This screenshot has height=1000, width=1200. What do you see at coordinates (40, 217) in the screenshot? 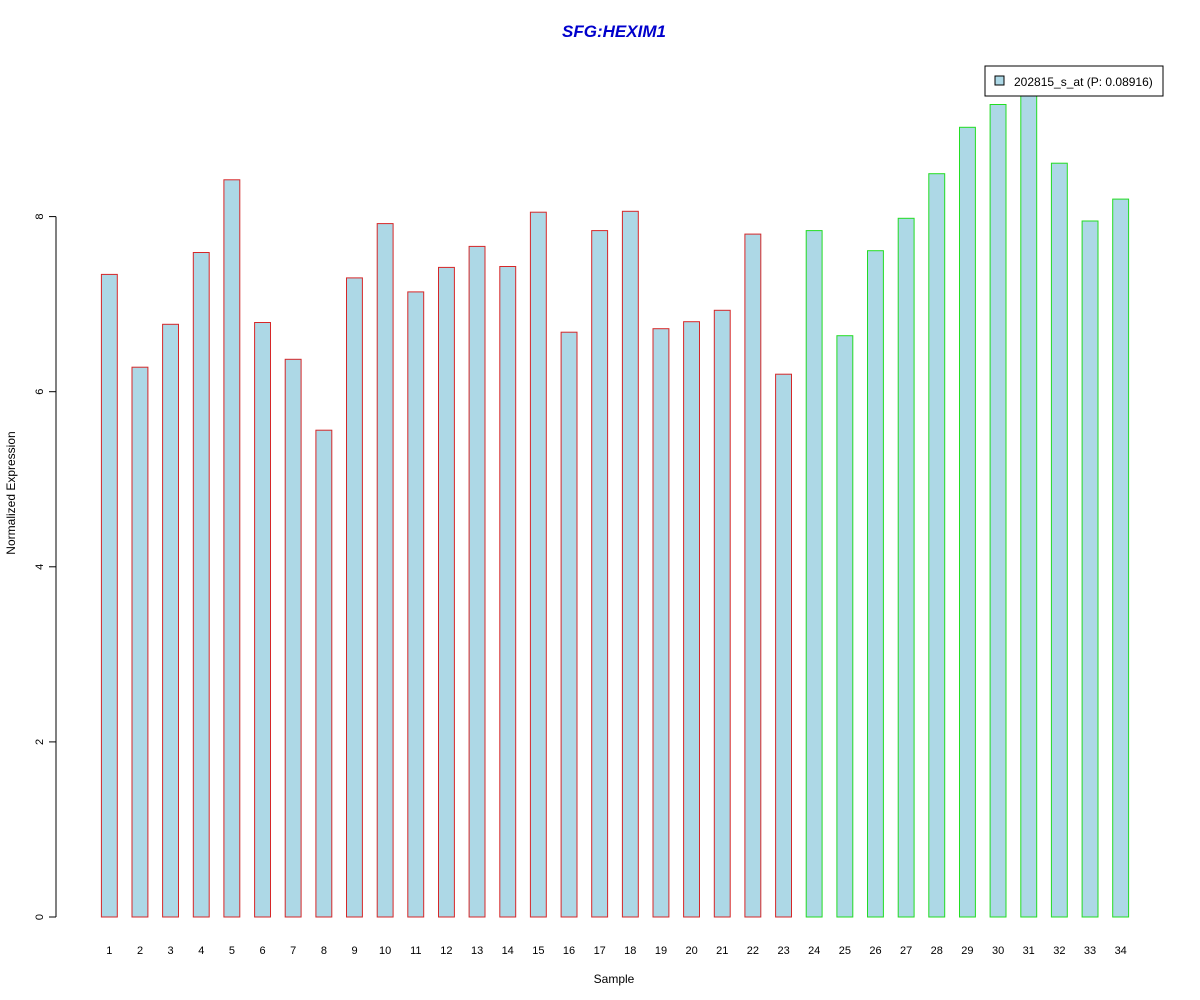
I see `y-axis-tick-label: 8` at bounding box center [40, 217].